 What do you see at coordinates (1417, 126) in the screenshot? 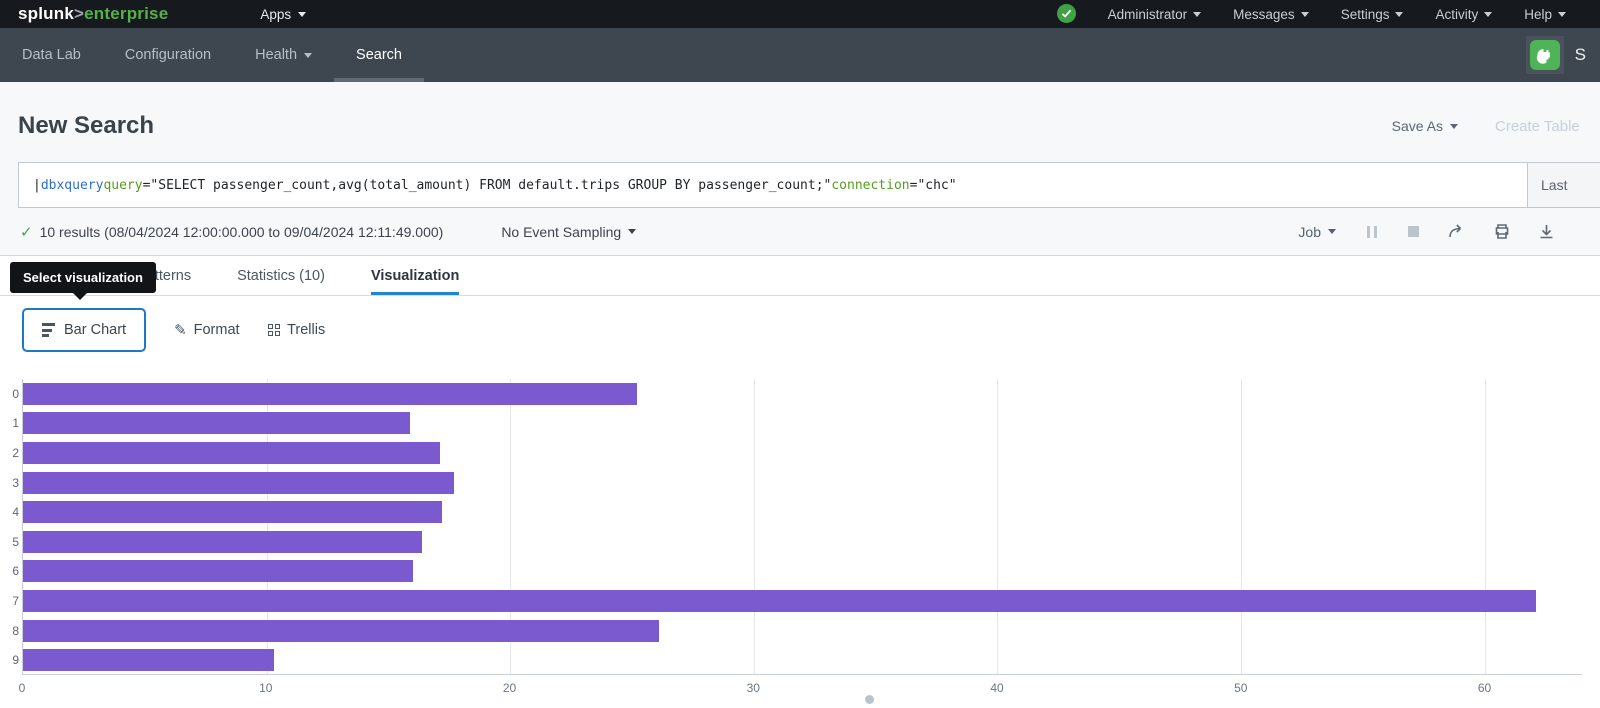
I see `save-as-label: Save As` at bounding box center [1417, 126].